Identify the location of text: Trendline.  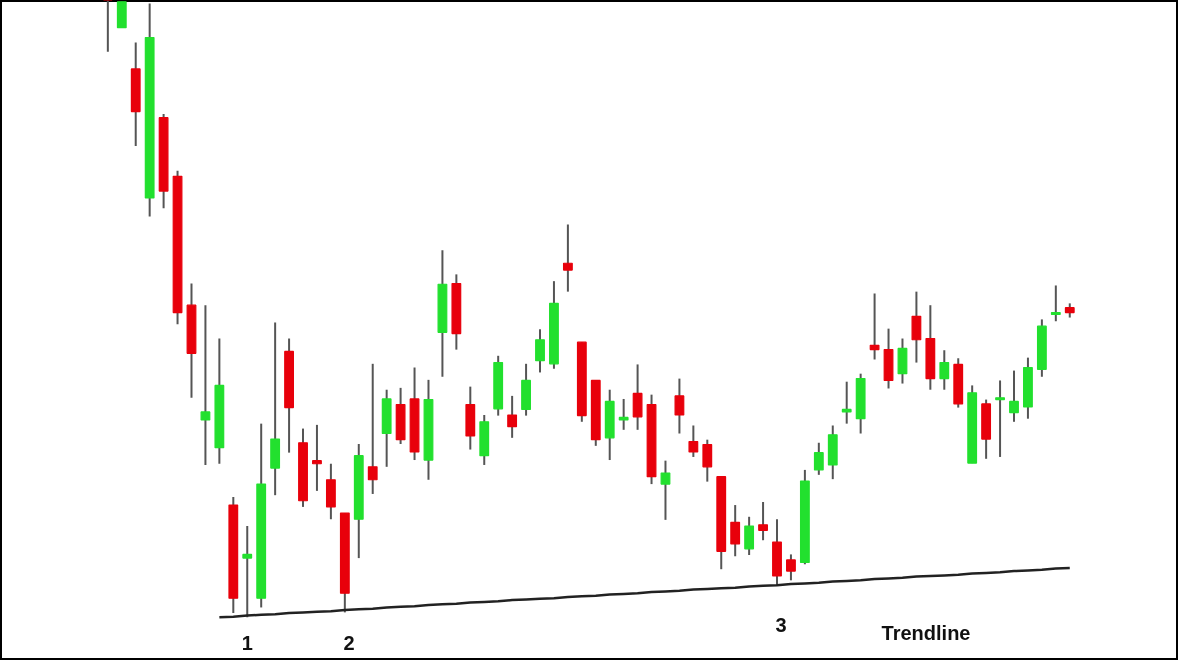
(926, 632).